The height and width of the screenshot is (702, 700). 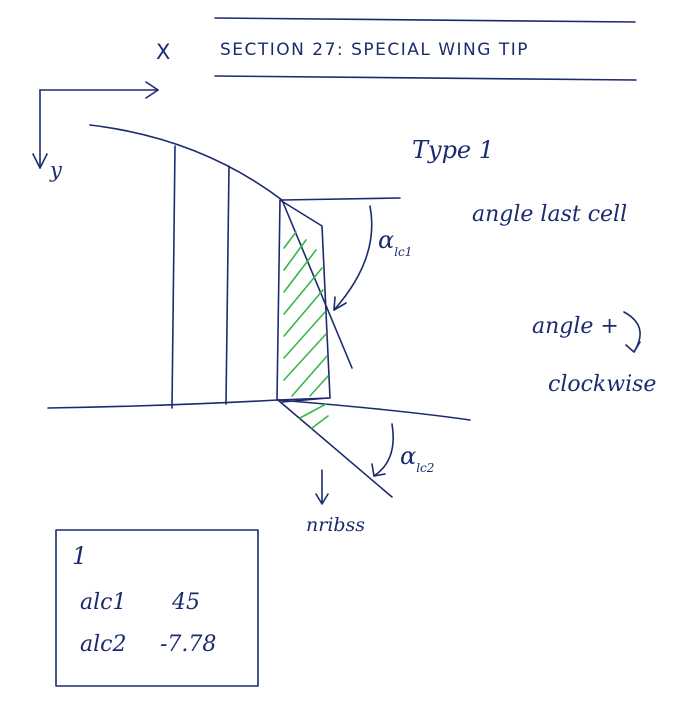 What do you see at coordinates (80, 556) in the screenshot?
I see `params-type-value: 1` at bounding box center [80, 556].